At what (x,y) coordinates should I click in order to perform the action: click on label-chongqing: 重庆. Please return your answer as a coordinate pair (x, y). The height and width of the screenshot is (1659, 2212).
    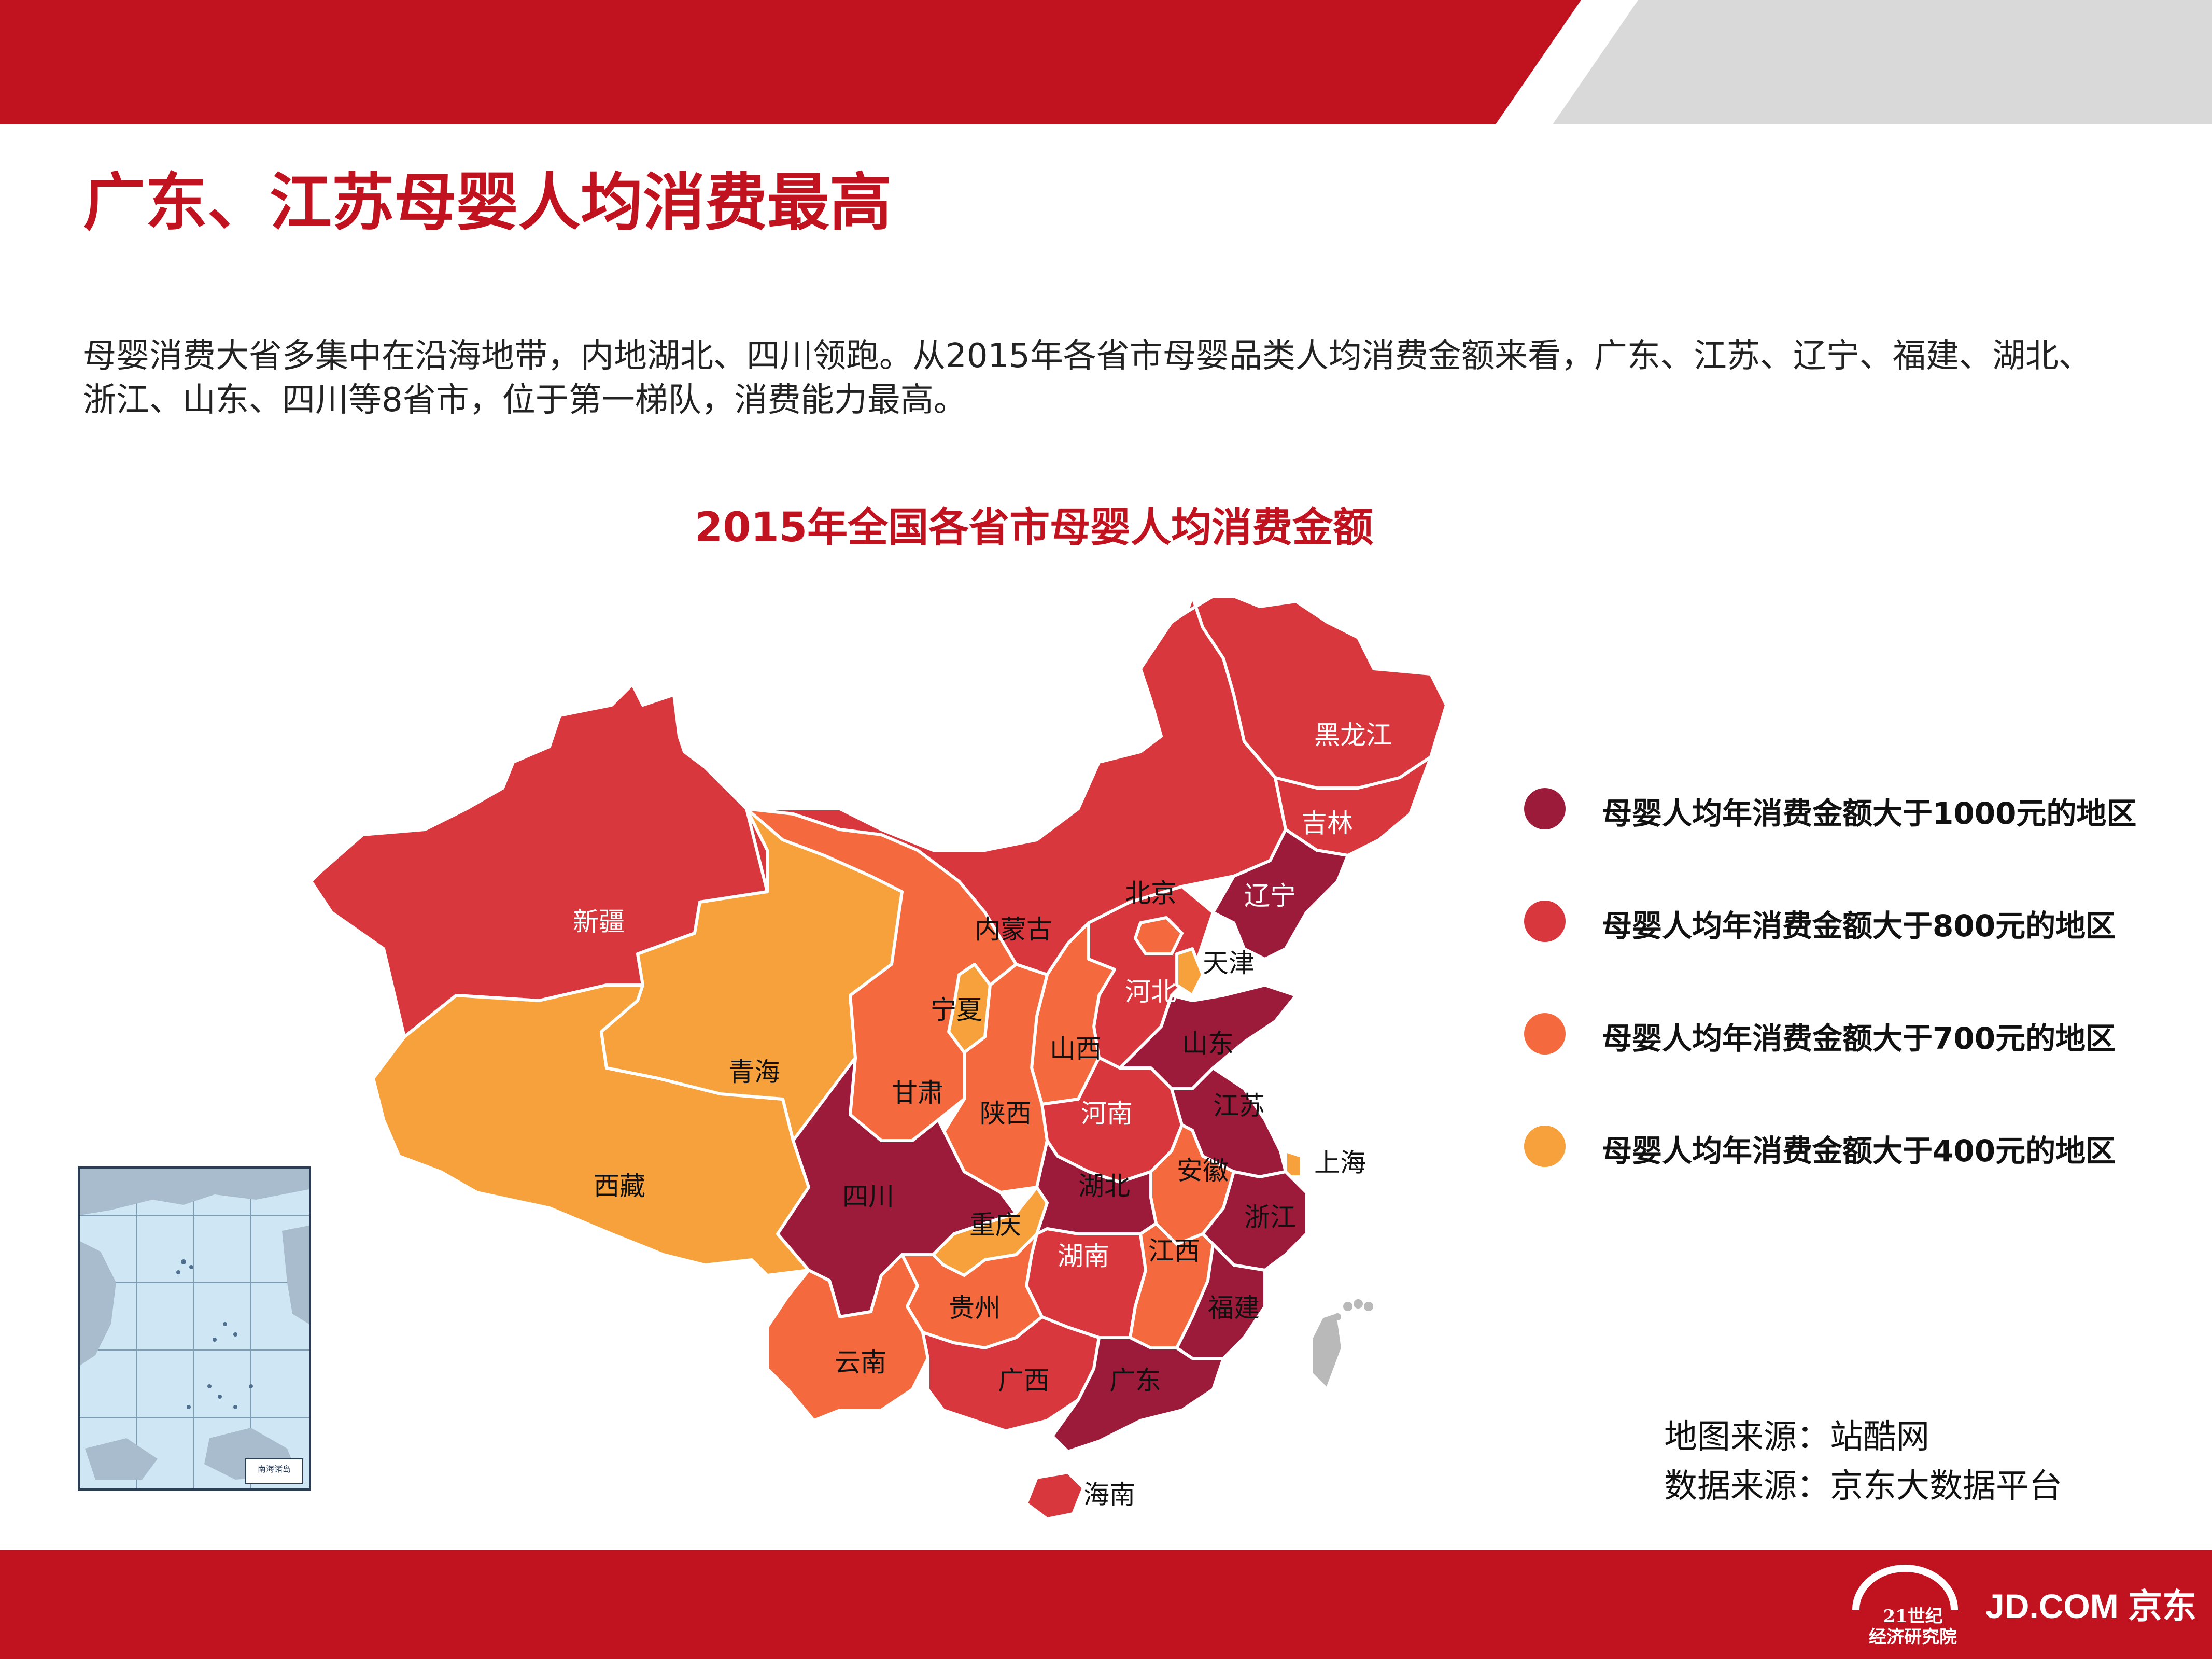
    Looking at the image, I should click on (995, 1225).